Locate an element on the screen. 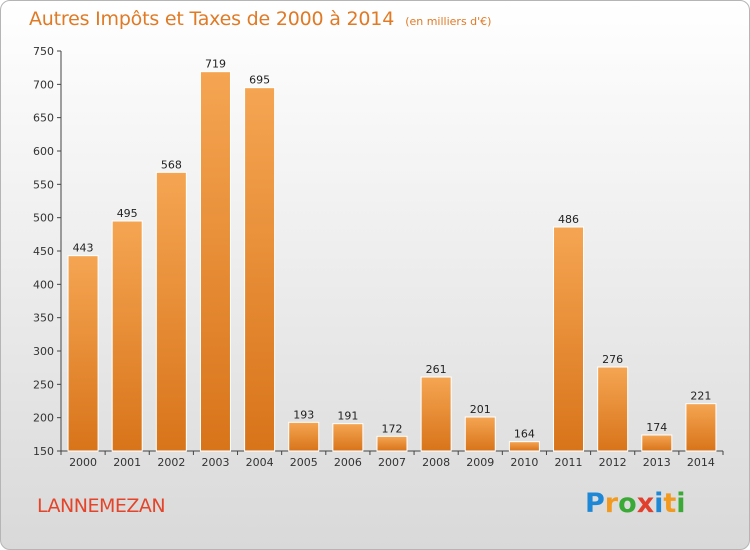 The height and width of the screenshot is (550, 750). data-label: 276 is located at coordinates (612, 359).